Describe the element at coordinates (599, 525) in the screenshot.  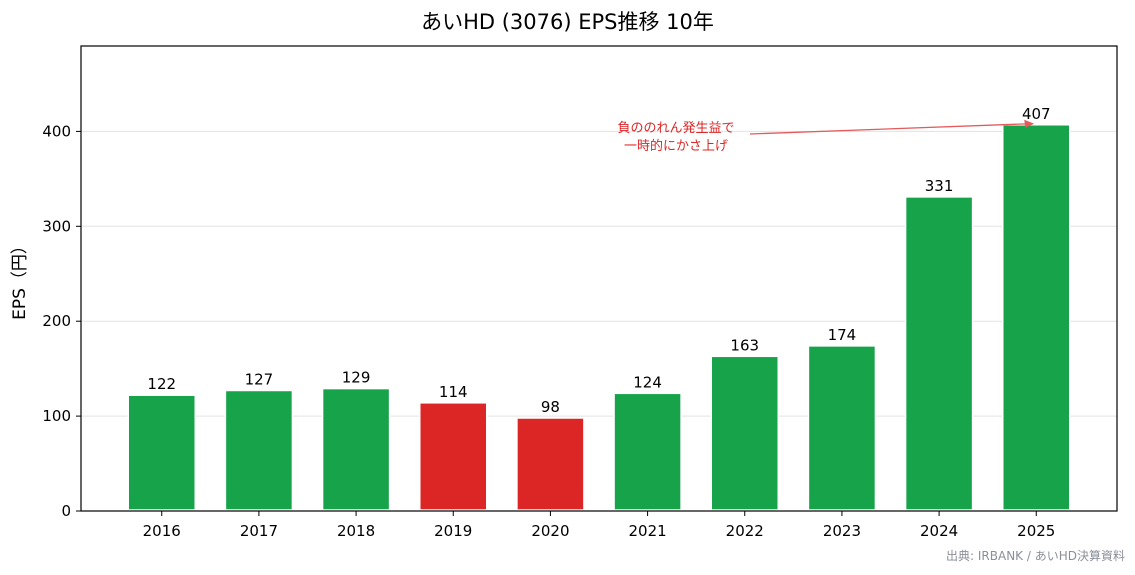
I see `x-axis-ticks: 2016 2017 2018 2019 2020 2021 2022 2023 2024 2025` at that location.